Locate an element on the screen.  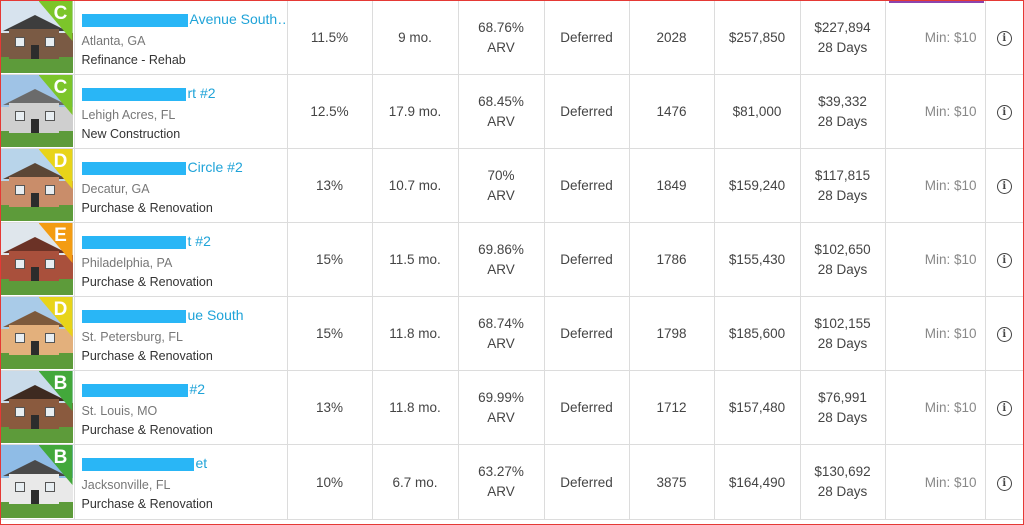
address-visible-text: rt #2 is located at coordinates (201, 93).